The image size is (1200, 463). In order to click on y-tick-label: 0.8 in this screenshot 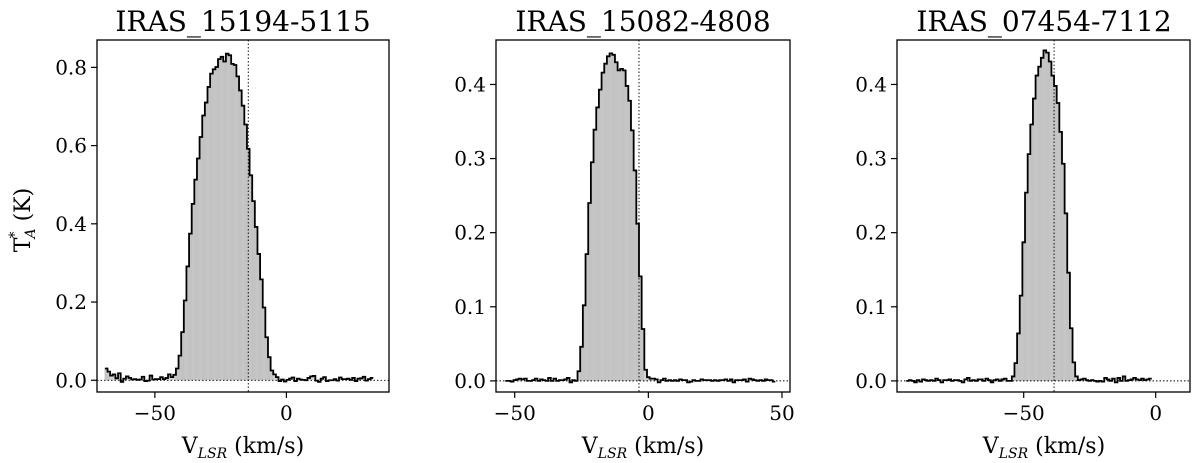, I will do `click(71, 67)`.